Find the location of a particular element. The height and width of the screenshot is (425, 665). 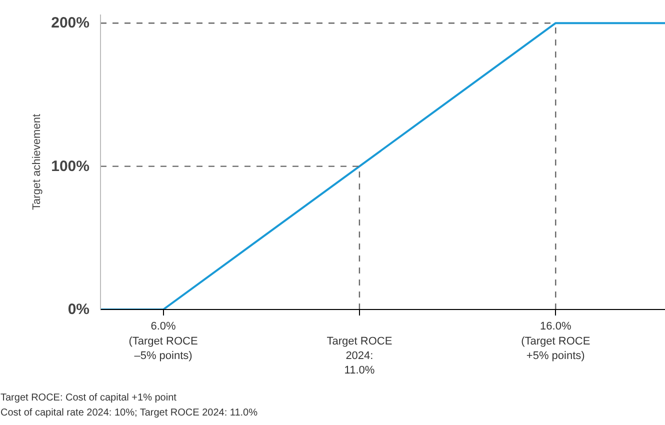

text: (Target ROCE +5% points) is located at coordinates (555, 349).